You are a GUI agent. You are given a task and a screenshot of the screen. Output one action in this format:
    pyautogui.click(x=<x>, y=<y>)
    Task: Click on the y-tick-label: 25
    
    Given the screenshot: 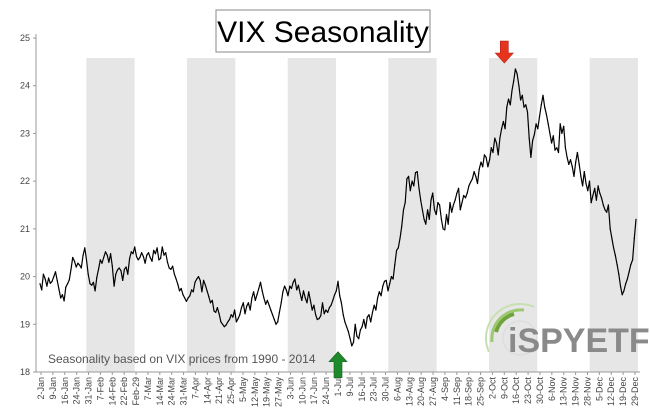 What is the action you would take?
    pyautogui.click(x=25, y=38)
    